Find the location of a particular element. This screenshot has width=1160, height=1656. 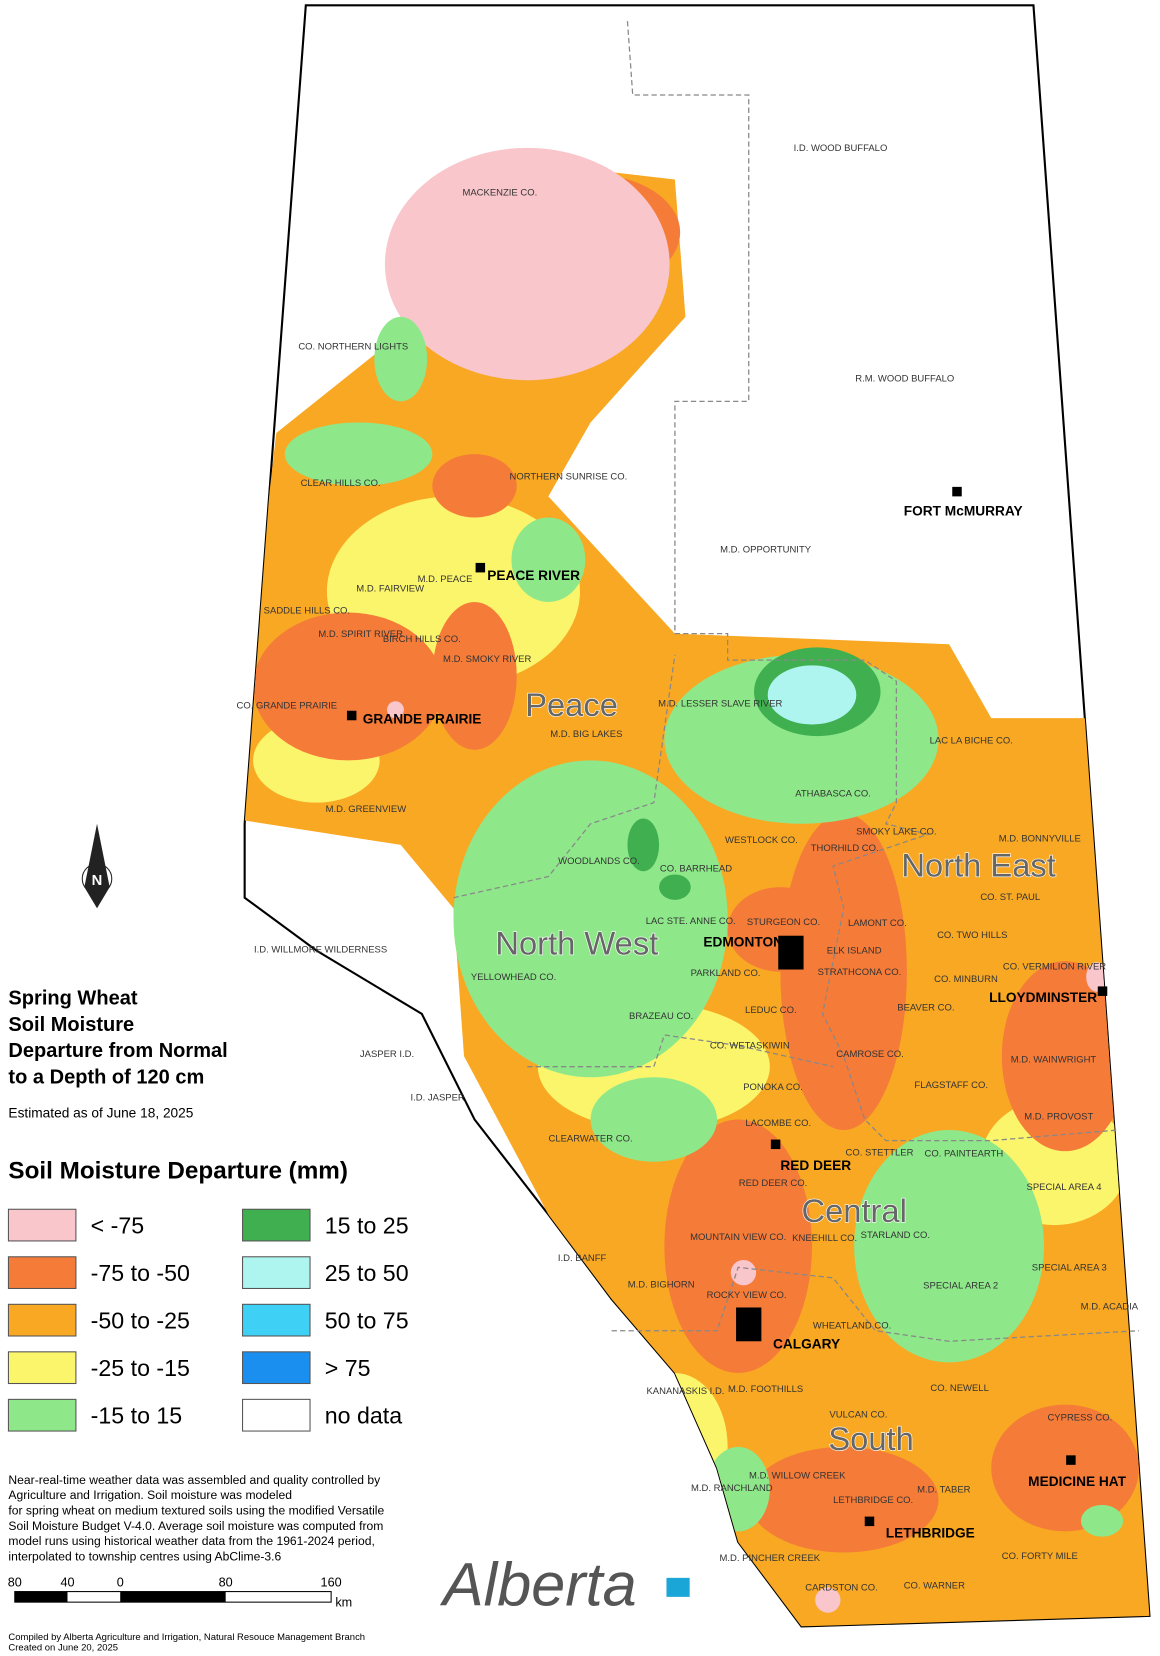

municipality-label: JASPER I.D. is located at coordinates (387, 1054).